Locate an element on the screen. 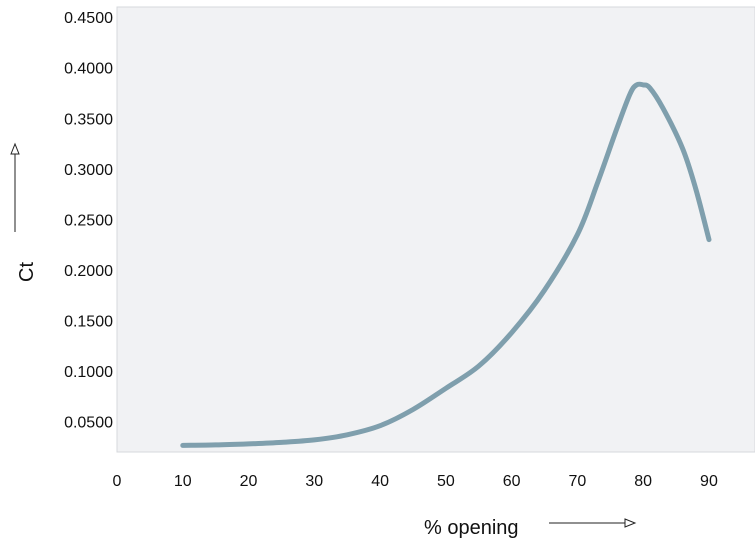 The width and height of the screenshot is (755, 545). y-tick-label: 0.2500 is located at coordinates (88, 220).